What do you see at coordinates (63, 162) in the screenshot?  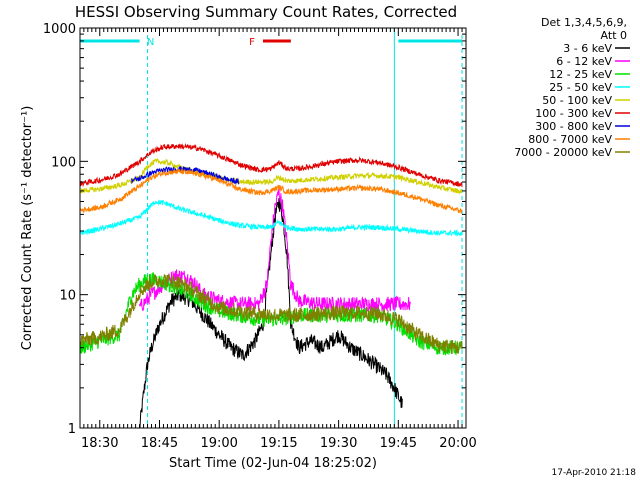 I see `y-tick-label: 100` at bounding box center [63, 162].